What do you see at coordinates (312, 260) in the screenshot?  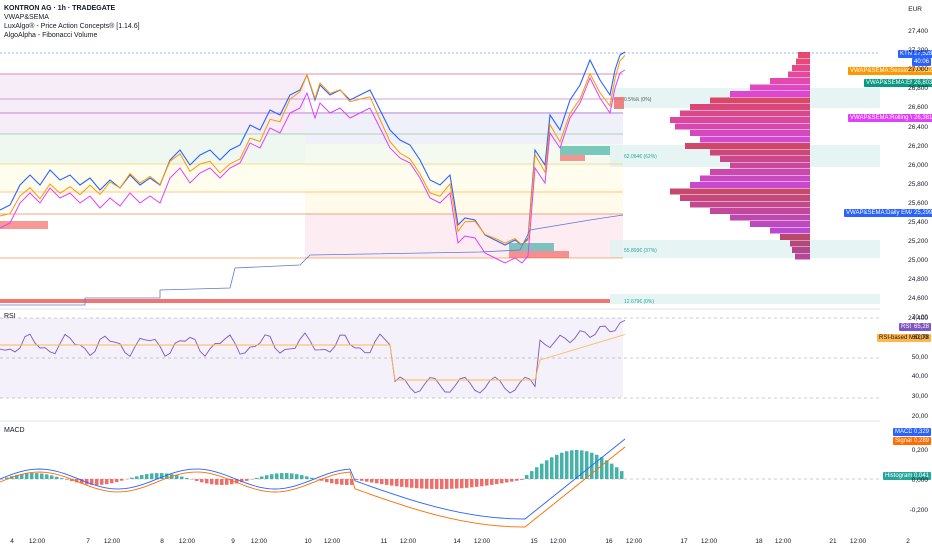 I see `daily-ema-line` at bounding box center [312, 260].